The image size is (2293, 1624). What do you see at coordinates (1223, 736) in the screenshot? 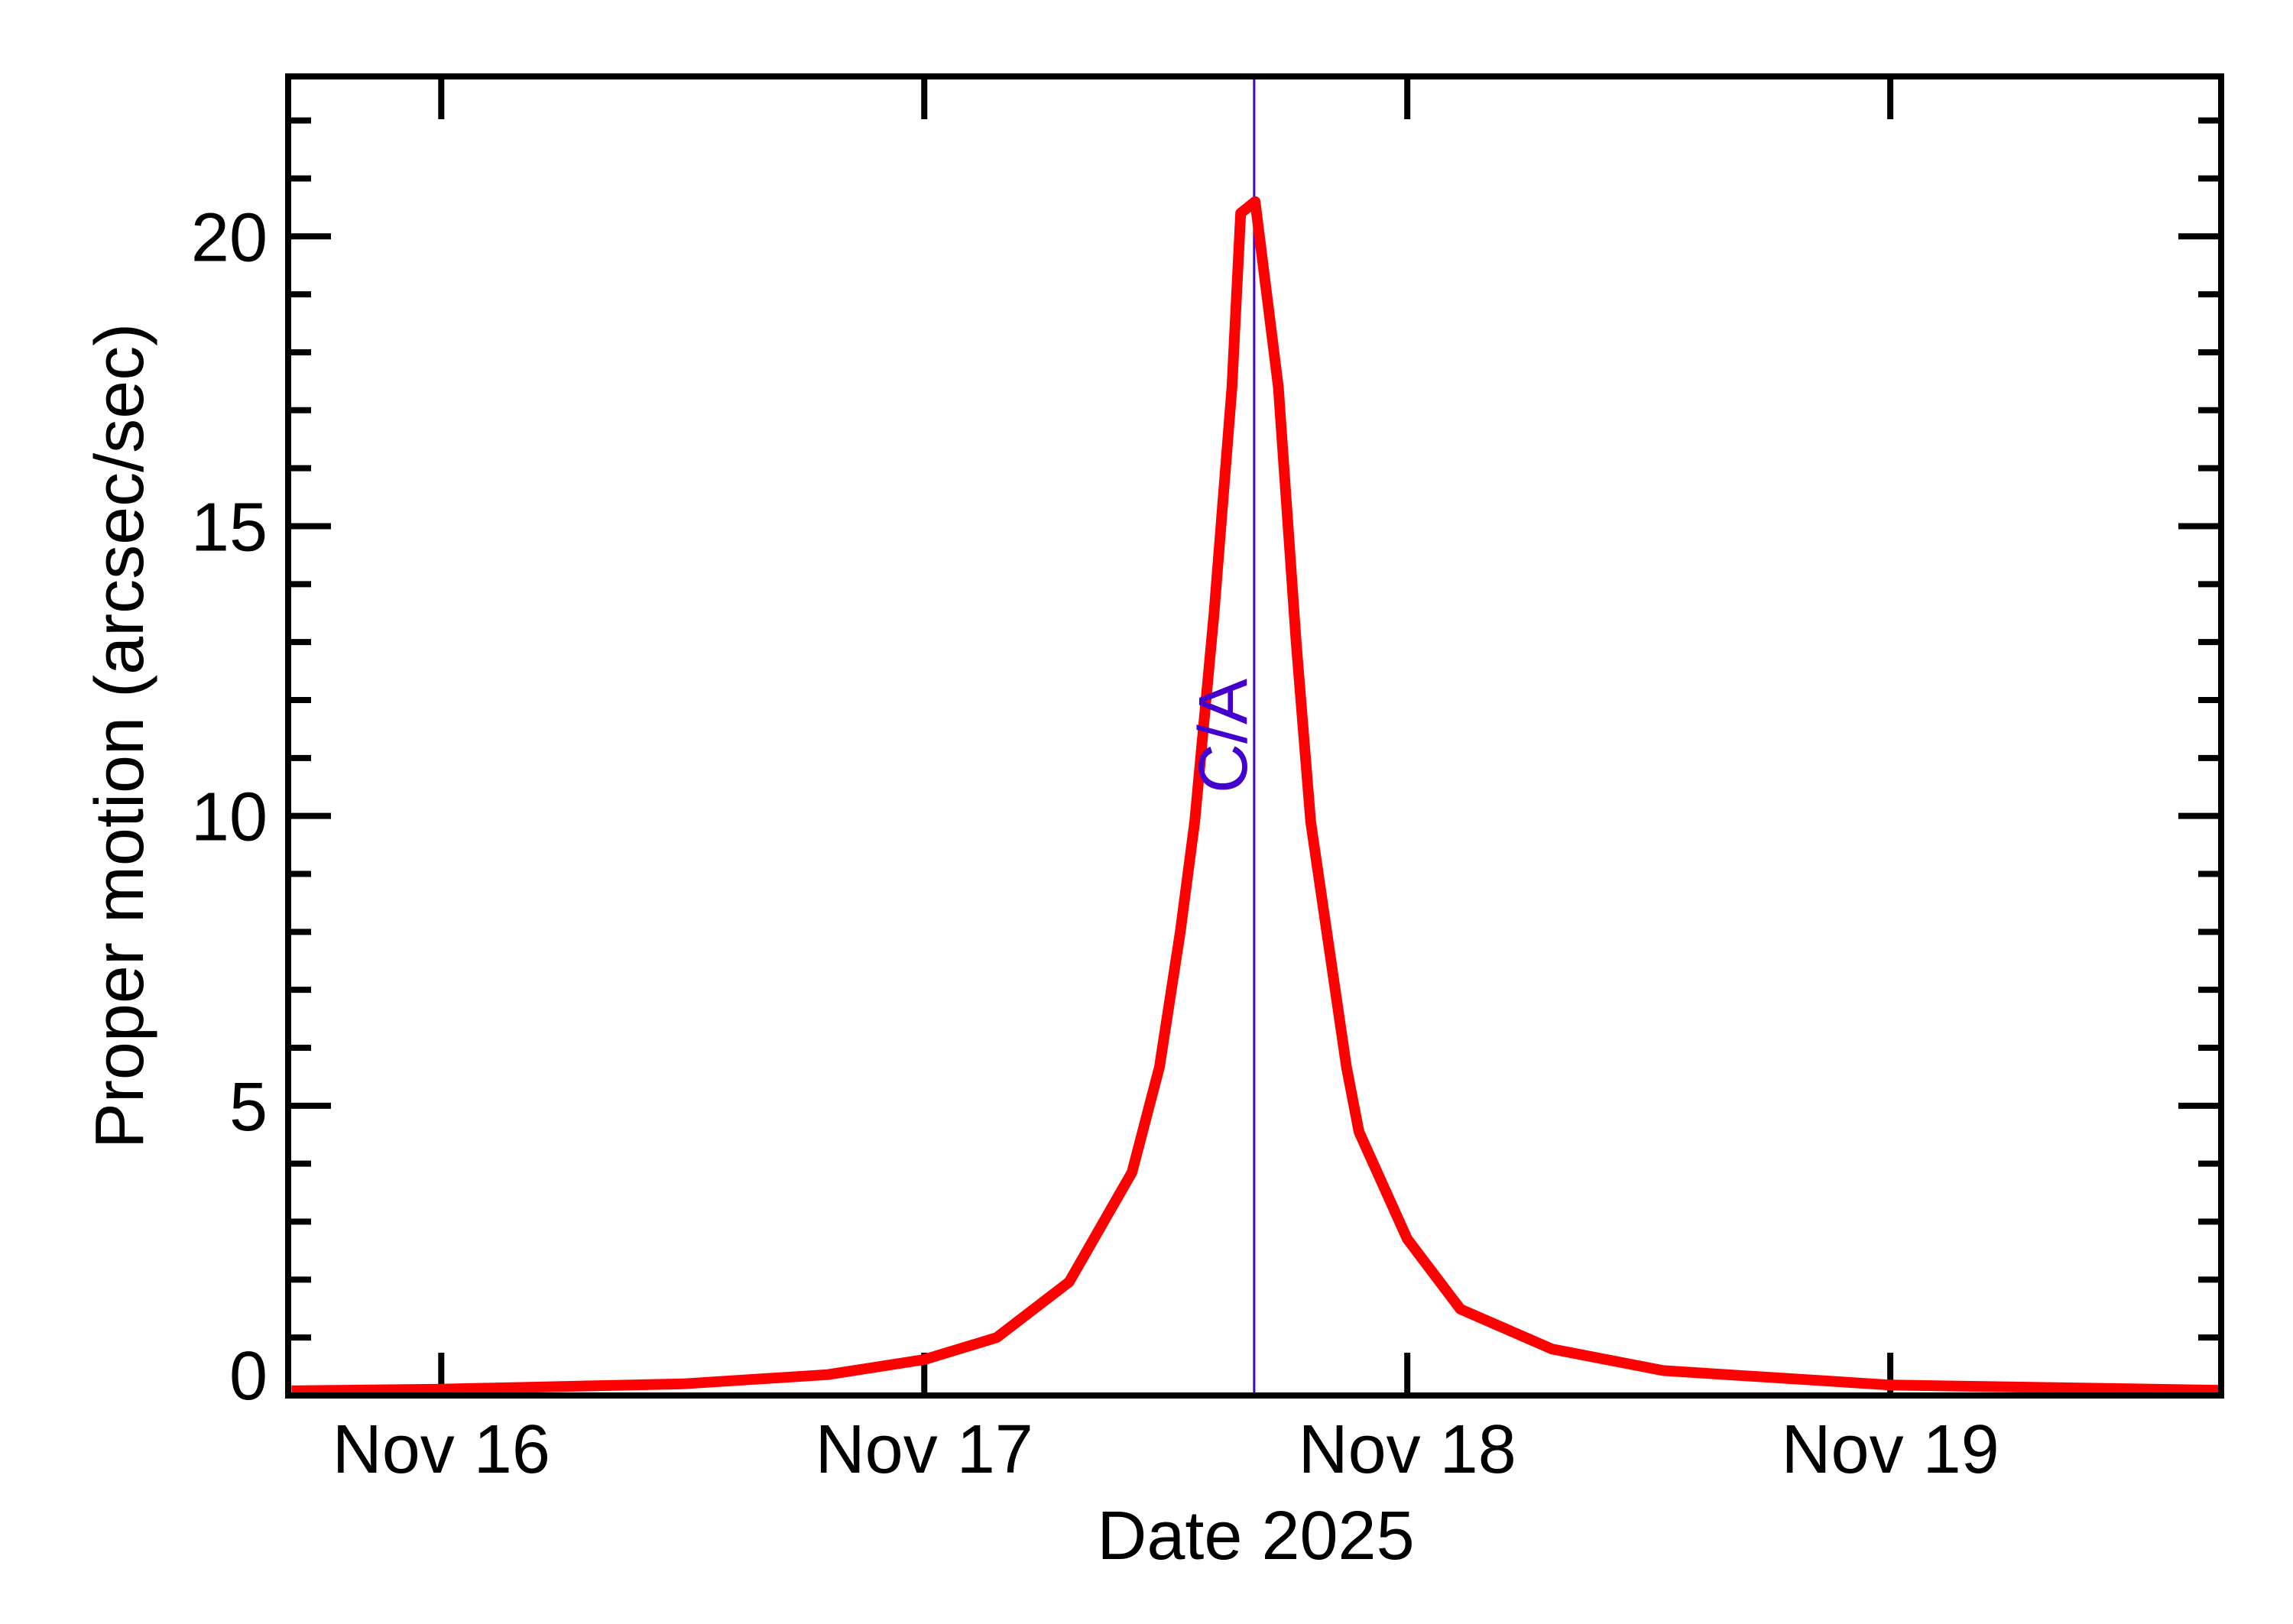
I see `closest-approach-label: C/A` at bounding box center [1223, 736].